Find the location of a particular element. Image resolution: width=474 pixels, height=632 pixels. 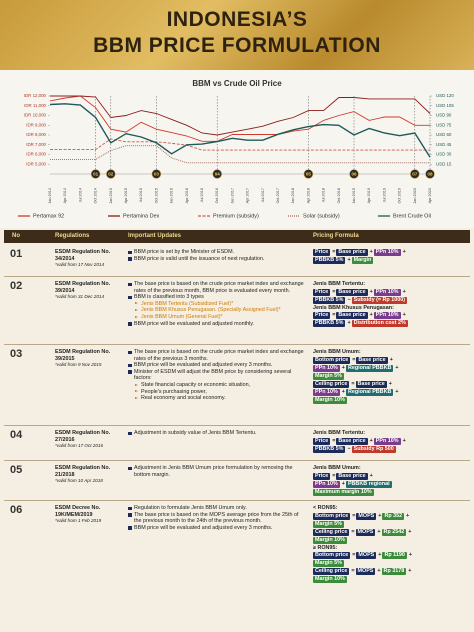

formula-term: Ceiling price is located at coordinates (331, 532).